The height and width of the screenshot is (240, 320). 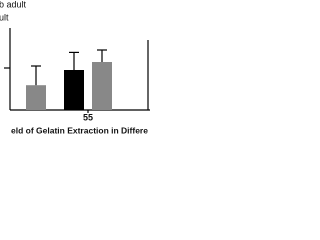 What do you see at coordinates (79, 130) in the screenshot?
I see `x-axis-title: eld of Gelatin Extraction in Differe` at bounding box center [79, 130].